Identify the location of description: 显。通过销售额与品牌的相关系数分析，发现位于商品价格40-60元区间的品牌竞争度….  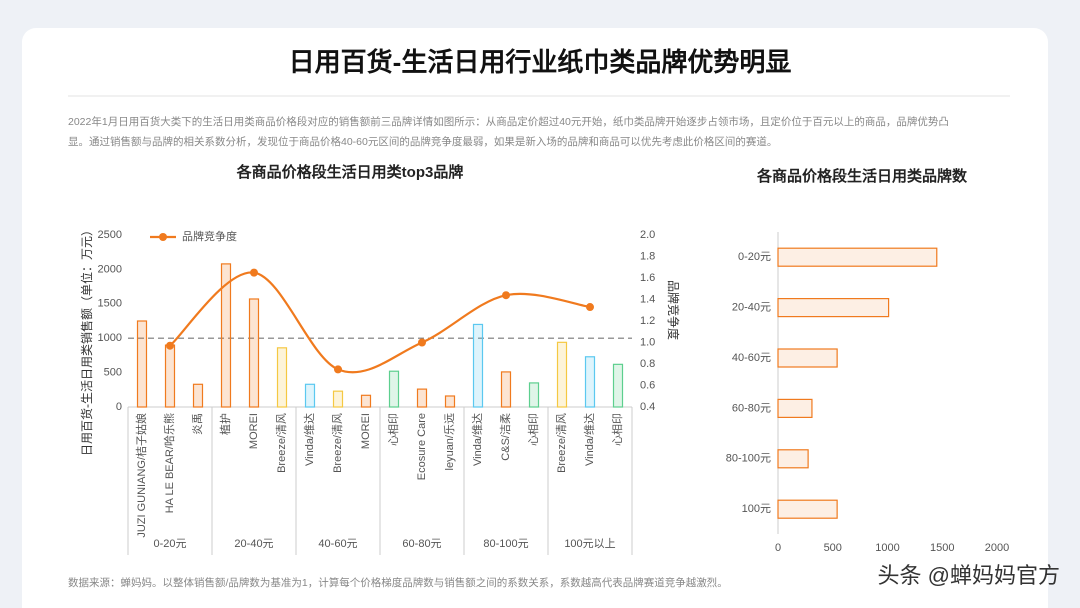
(422, 141).